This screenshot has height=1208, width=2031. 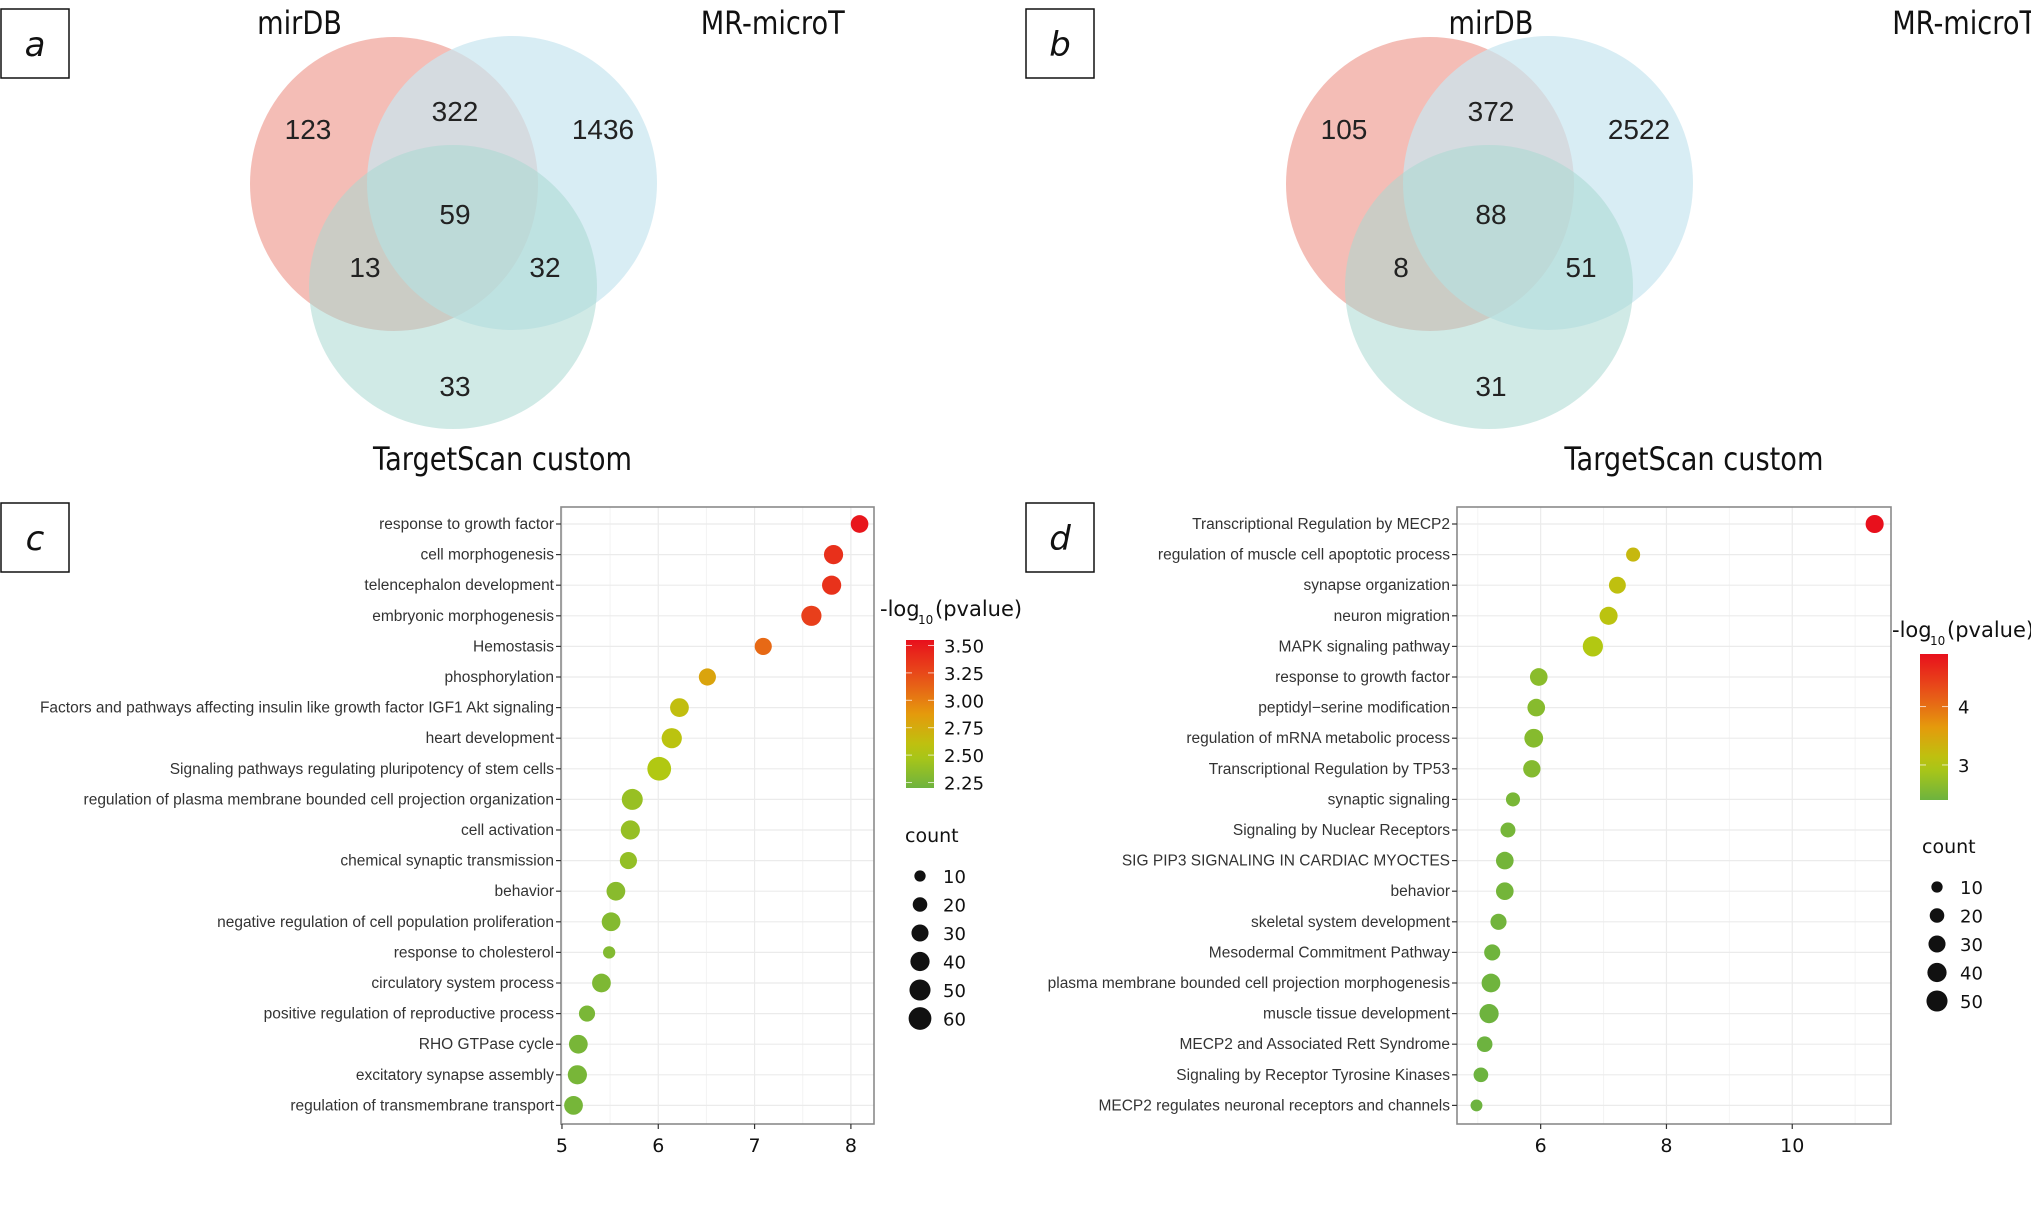 What do you see at coordinates (964, 674) in the screenshot?
I see `color-legend-tick-label: 3.25` at bounding box center [964, 674].